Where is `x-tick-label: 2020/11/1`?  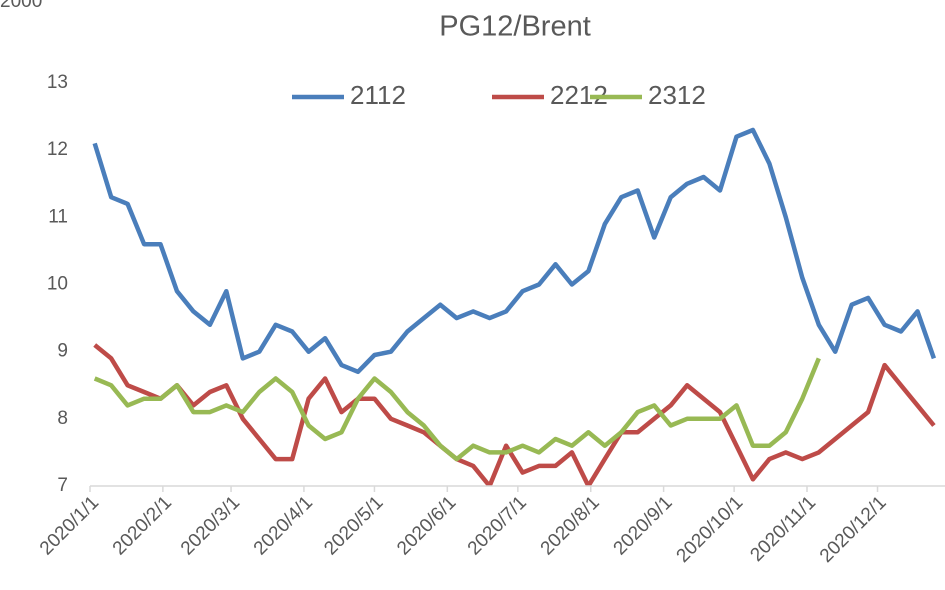 x-tick-label: 2020/11/1 is located at coordinates (783, 529).